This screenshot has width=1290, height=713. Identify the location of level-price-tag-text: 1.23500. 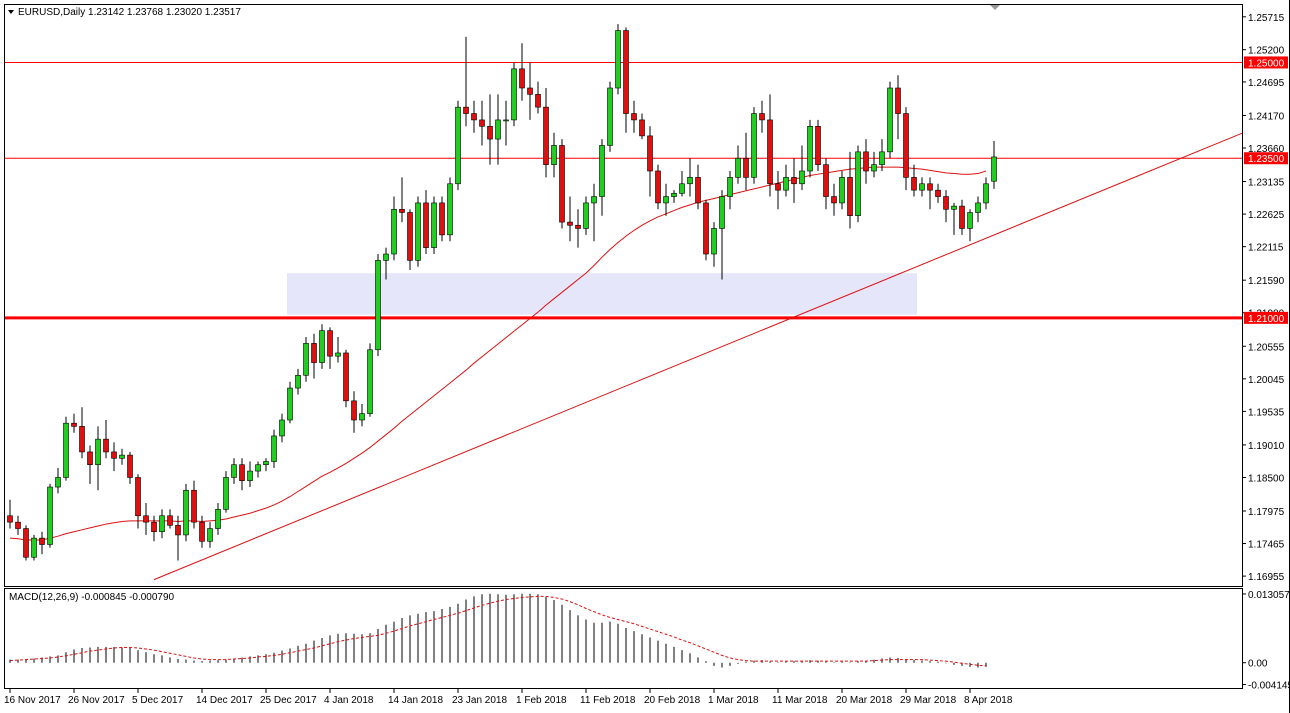
(1266, 159).